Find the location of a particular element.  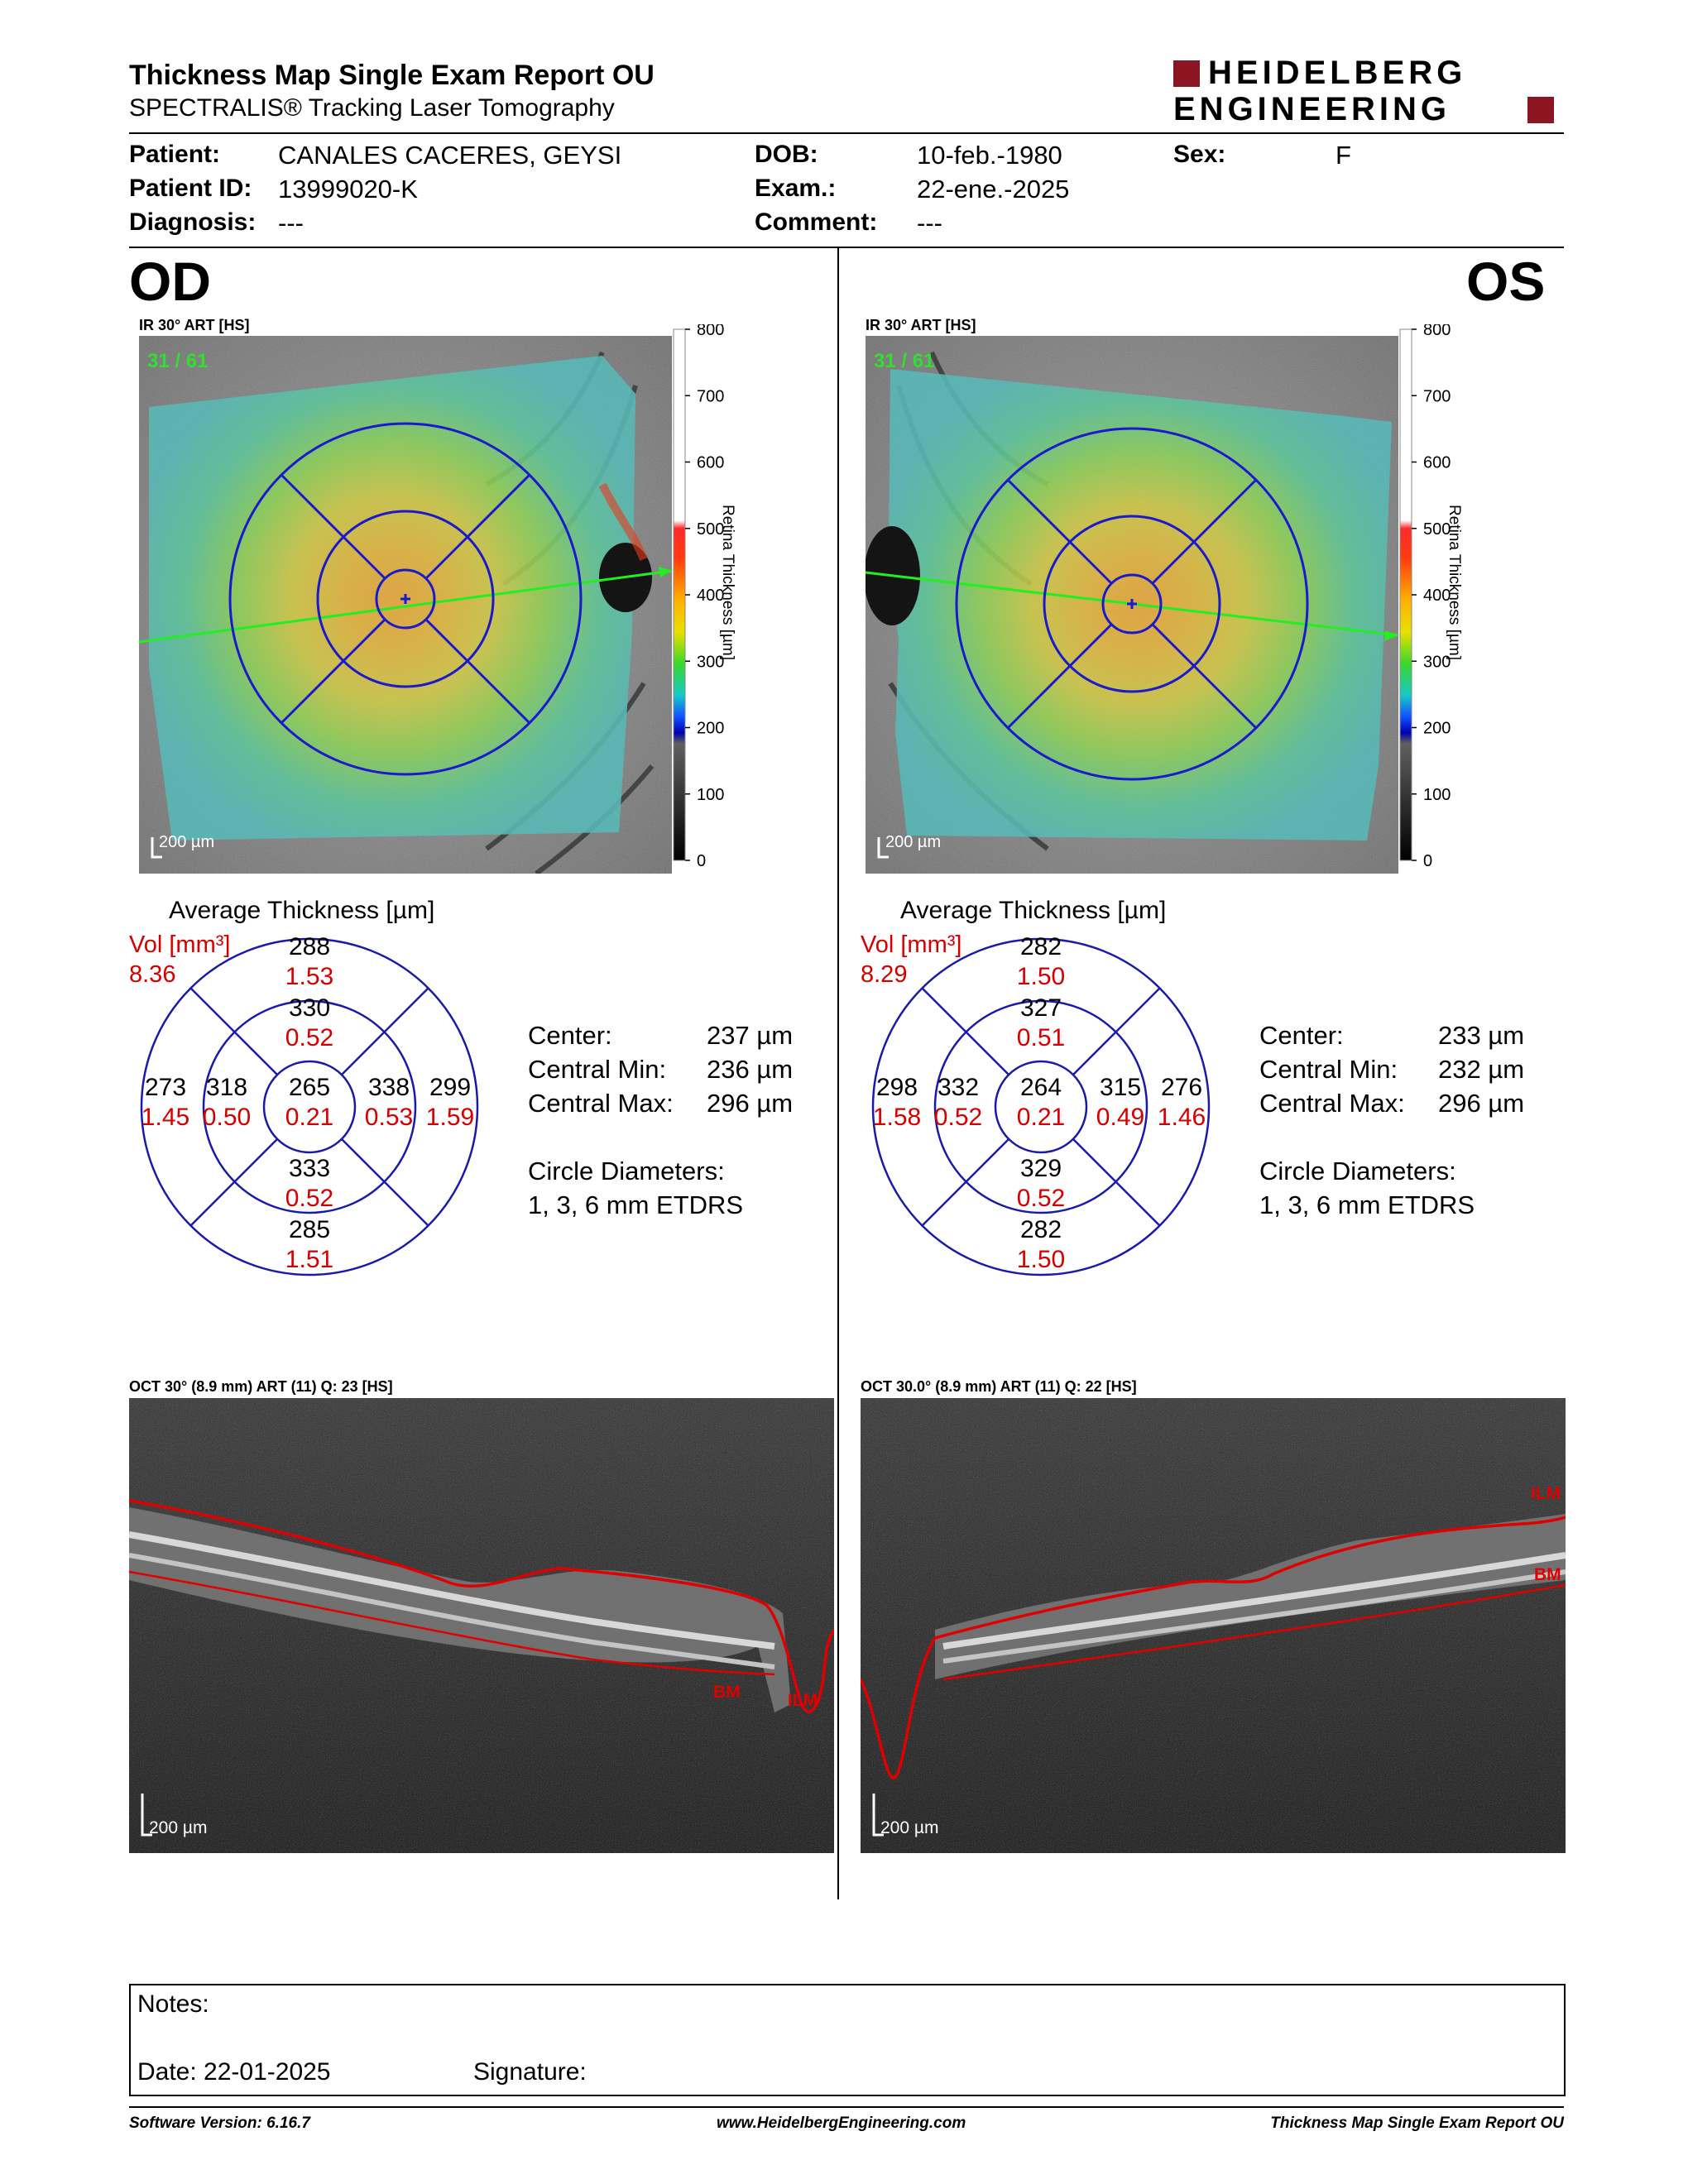

od-inner-left-thickness: 318 is located at coordinates (226, 1087).